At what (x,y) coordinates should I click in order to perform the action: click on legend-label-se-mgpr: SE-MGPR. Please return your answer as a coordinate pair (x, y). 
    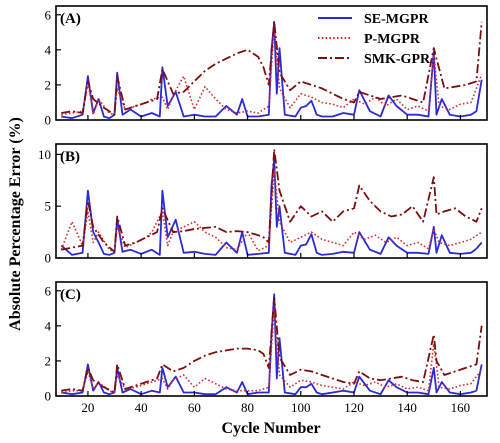
    Looking at the image, I should click on (396, 19).